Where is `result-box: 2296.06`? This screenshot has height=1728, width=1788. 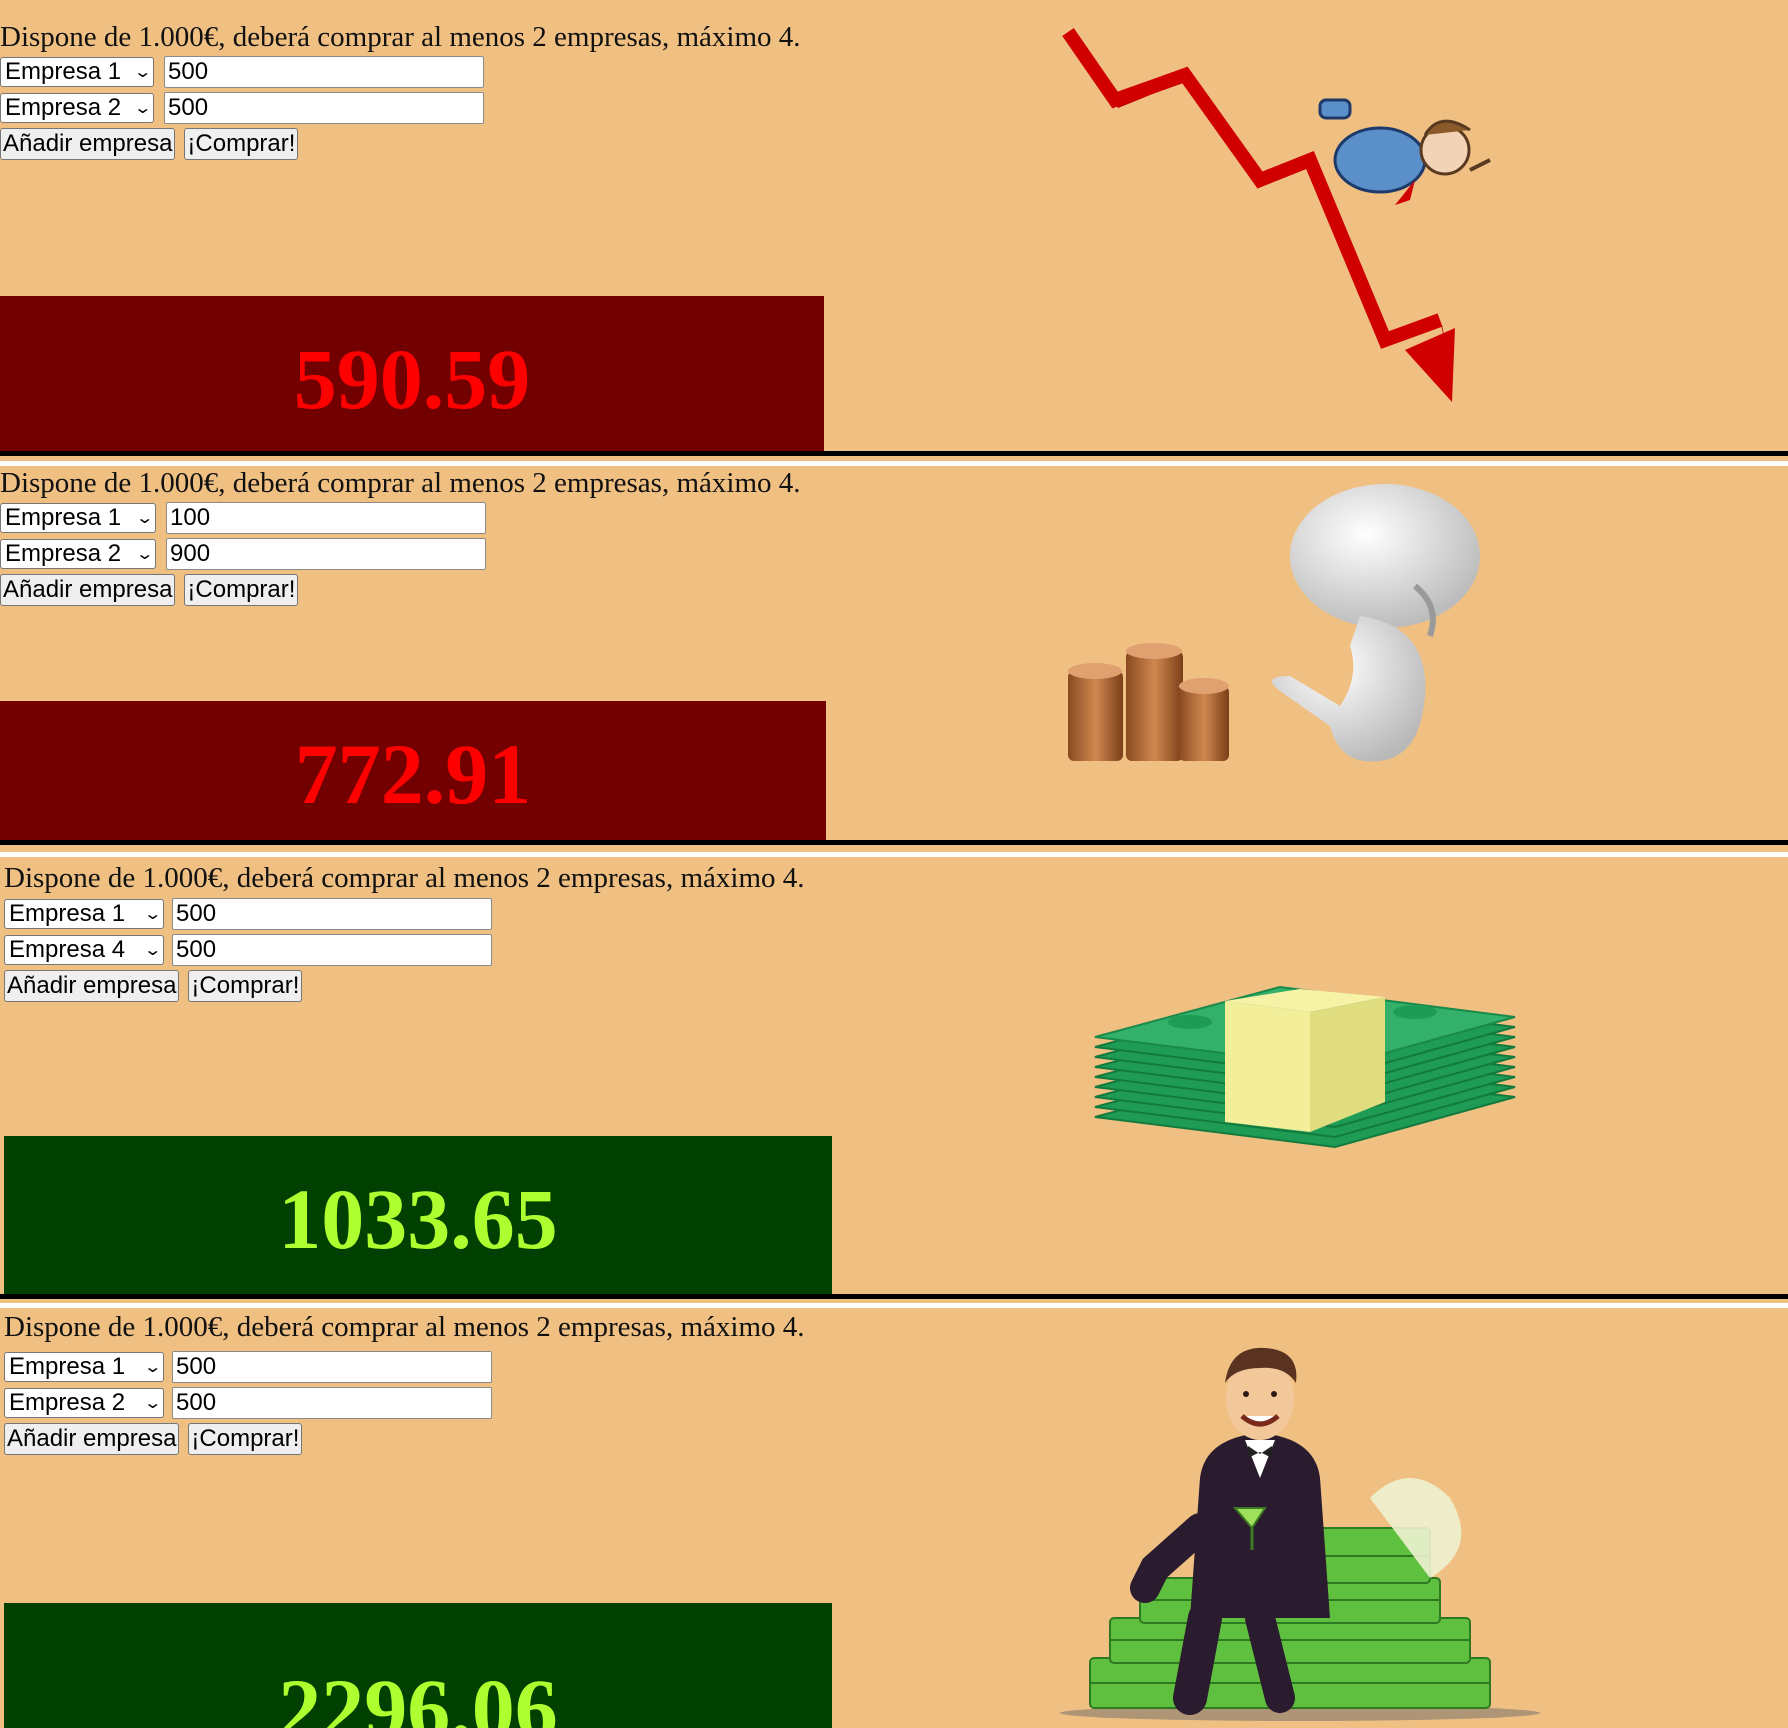
result-box: 2296.06 is located at coordinates (418, 1665).